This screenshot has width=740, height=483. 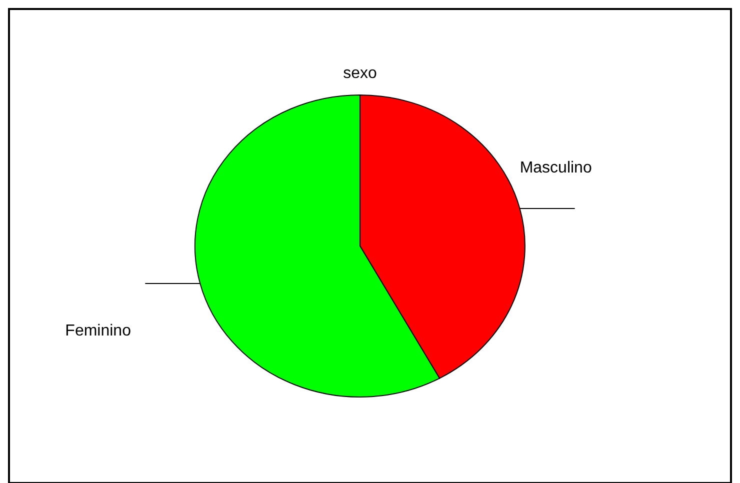 What do you see at coordinates (556, 167) in the screenshot?
I see `slice-label: Masculino` at bounding box center [556, 167].